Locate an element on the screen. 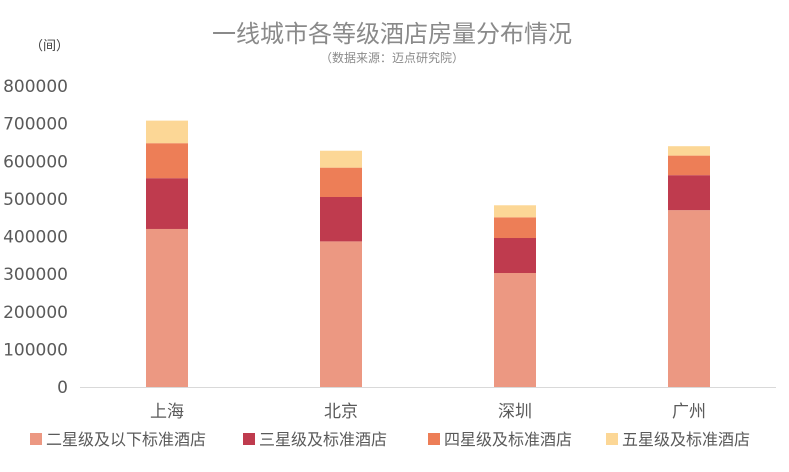 Image resolution: width=789 pixels, height=472 pixels. chart-subtitle: （数据来源：迈点研究院） is located at coordinates (392, 57).